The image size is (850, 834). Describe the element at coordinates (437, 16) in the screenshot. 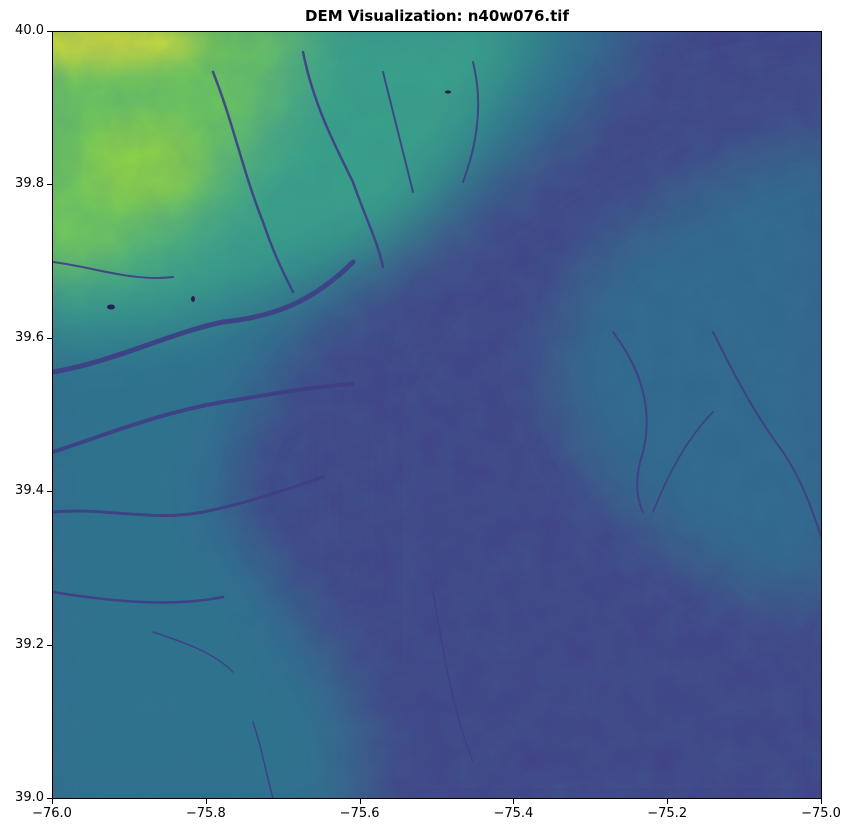

I see `chart-title: DEM Visualization: n40w076.tif` at that location.